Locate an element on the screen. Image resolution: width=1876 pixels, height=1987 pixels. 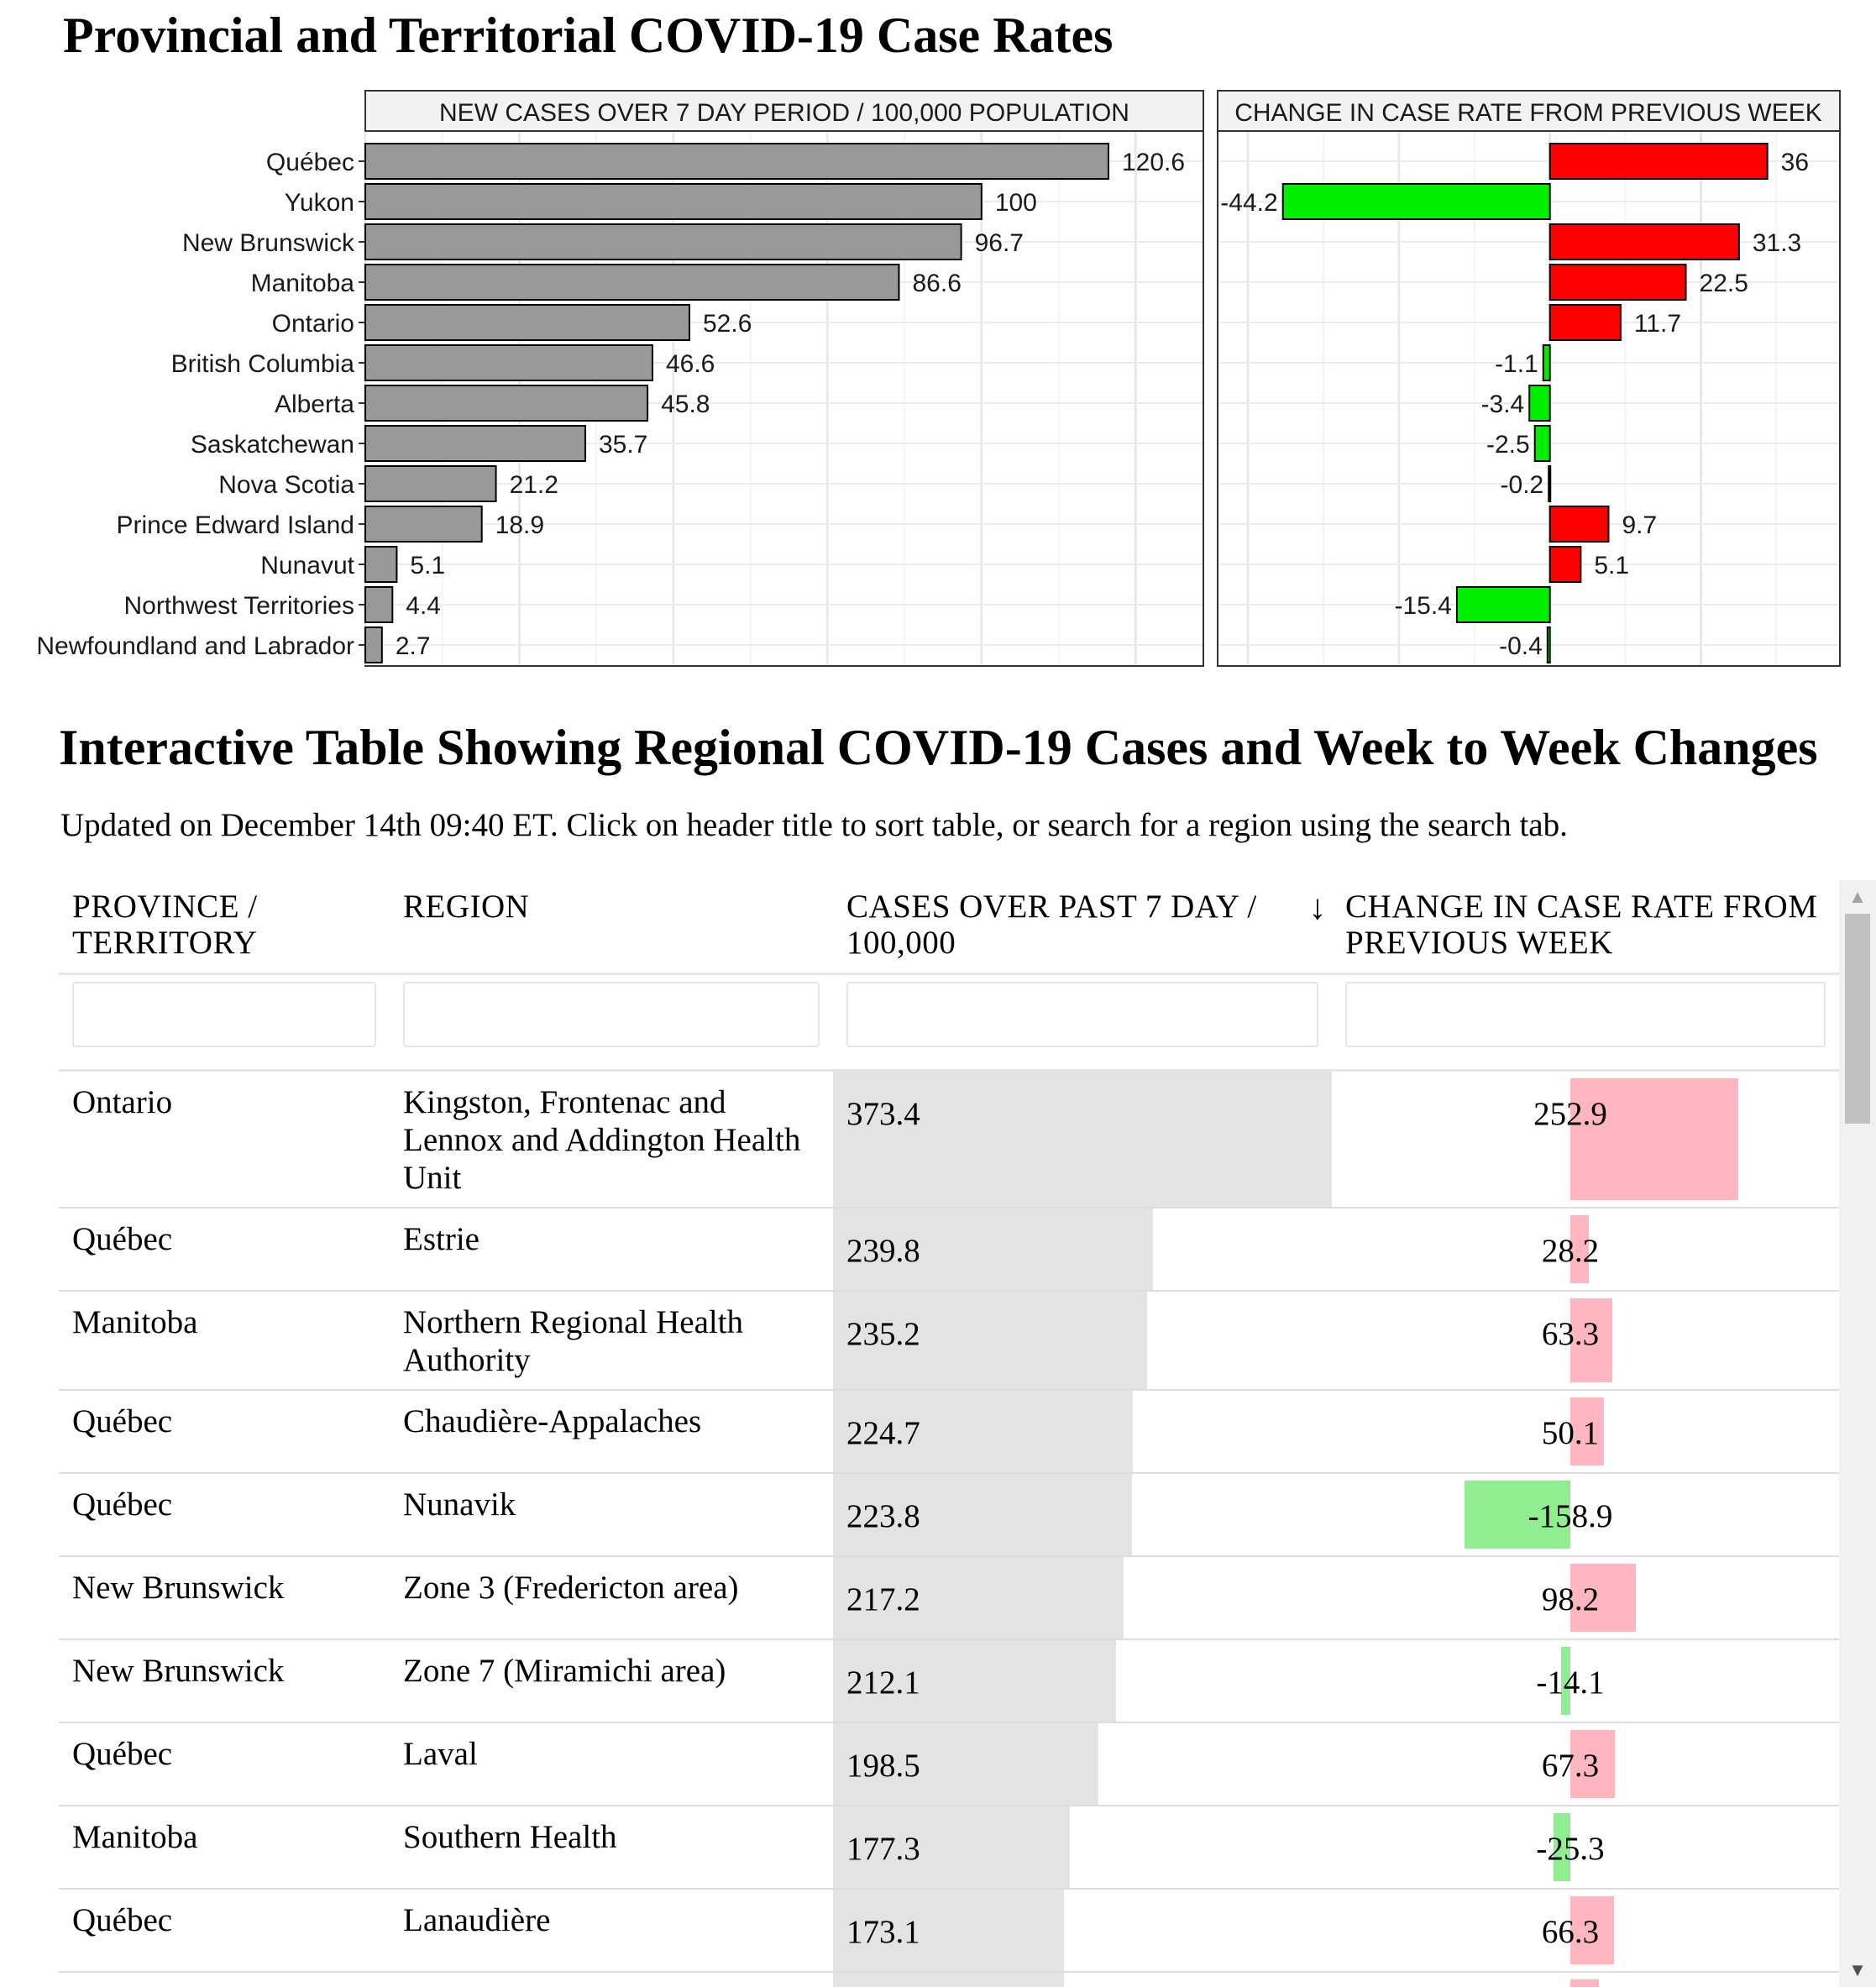
change-value: 50.1 is located at coordinates (1571, 1433).